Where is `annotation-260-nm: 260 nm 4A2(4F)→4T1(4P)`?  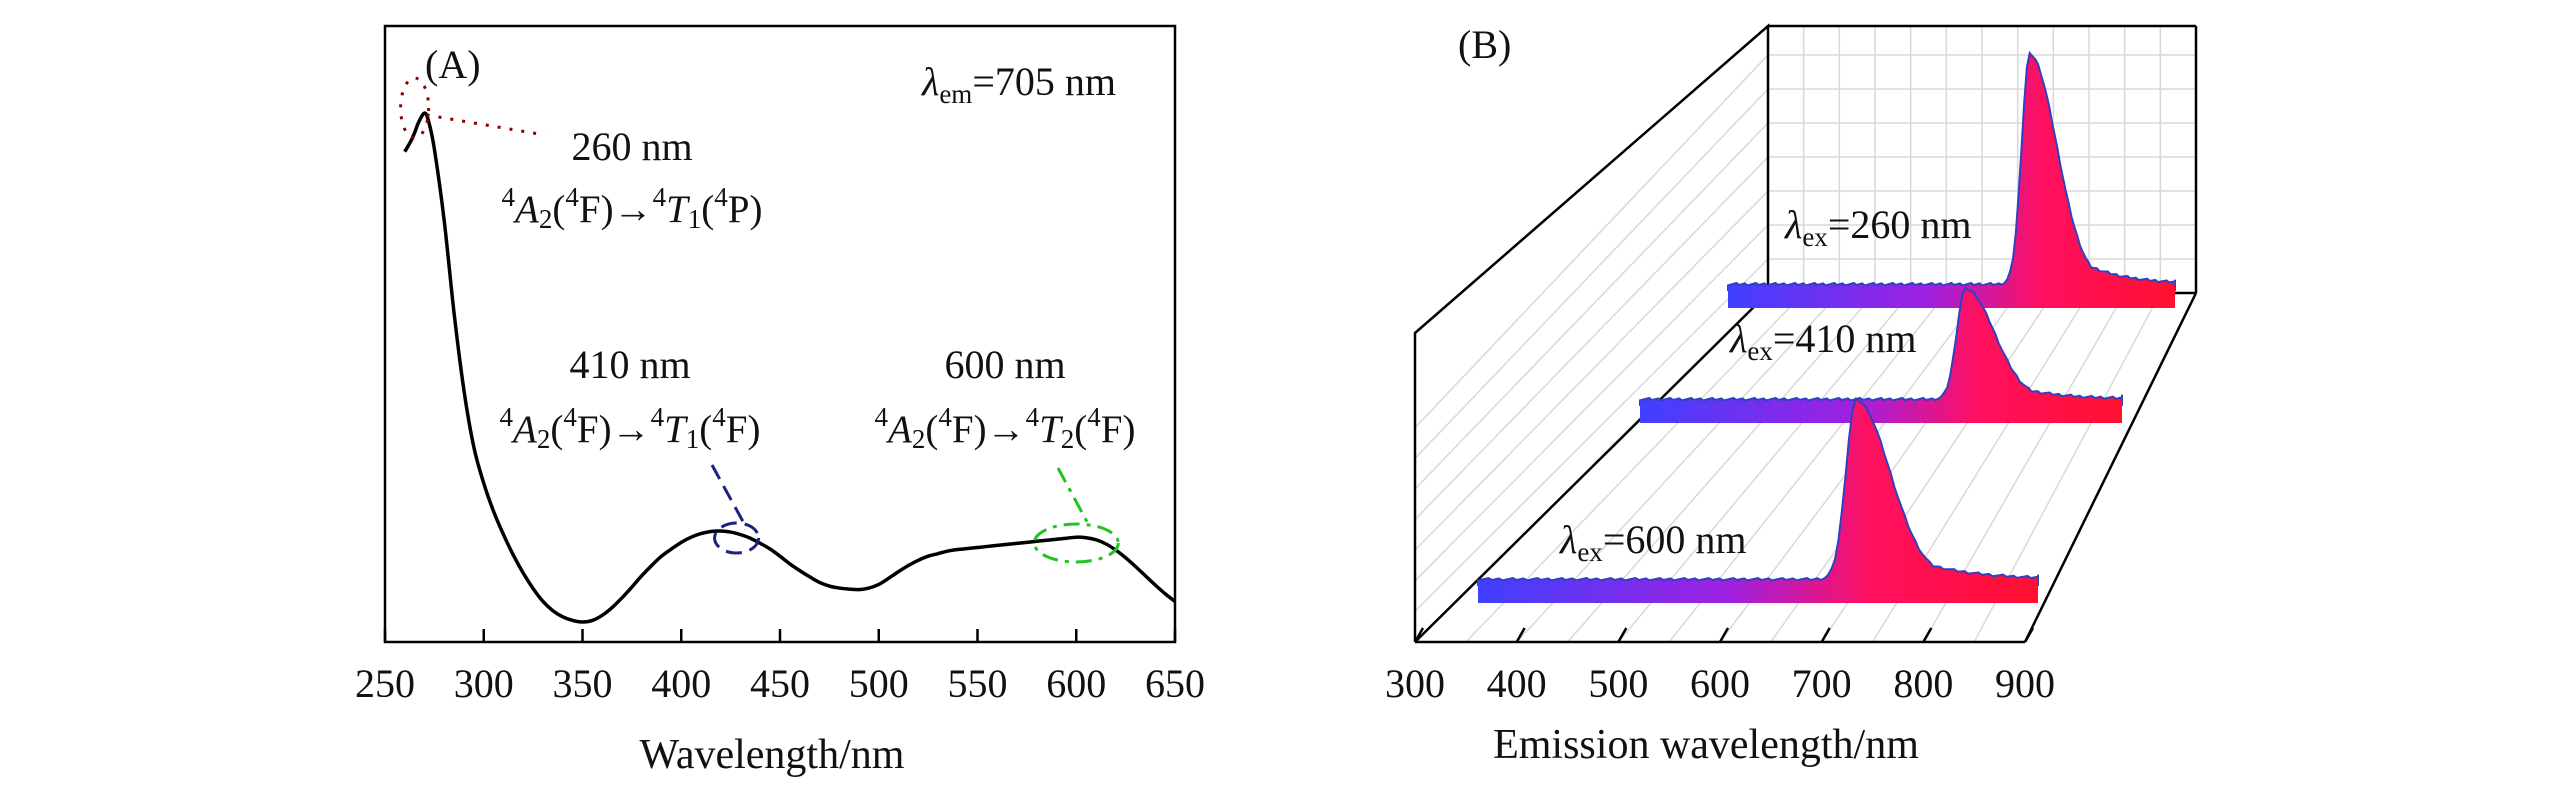 annotation-260-nm: 260 nm 4A2(4F)→4T1(4P) is located at coordinates (581, 155).